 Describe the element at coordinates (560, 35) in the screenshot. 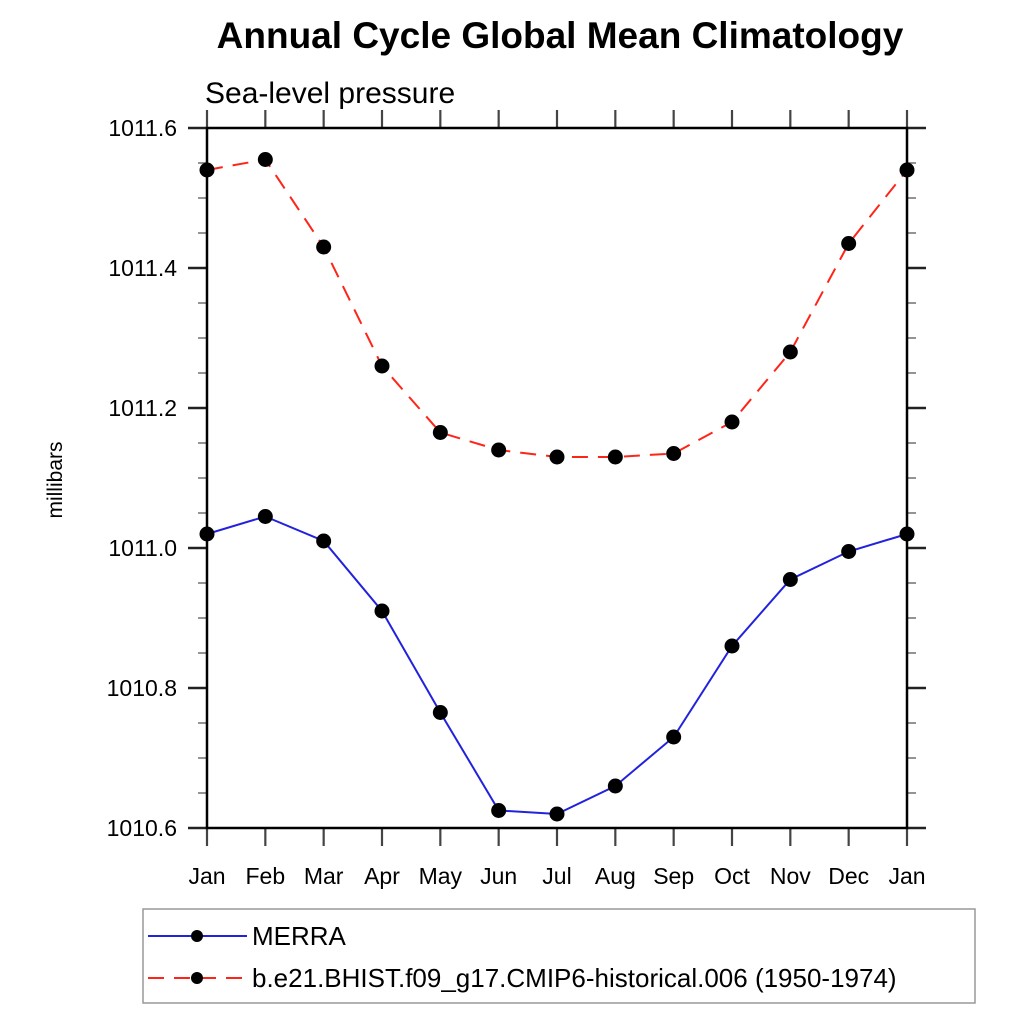

I see `page-title: Annual Cycle Global Mean Climatology` at that location.